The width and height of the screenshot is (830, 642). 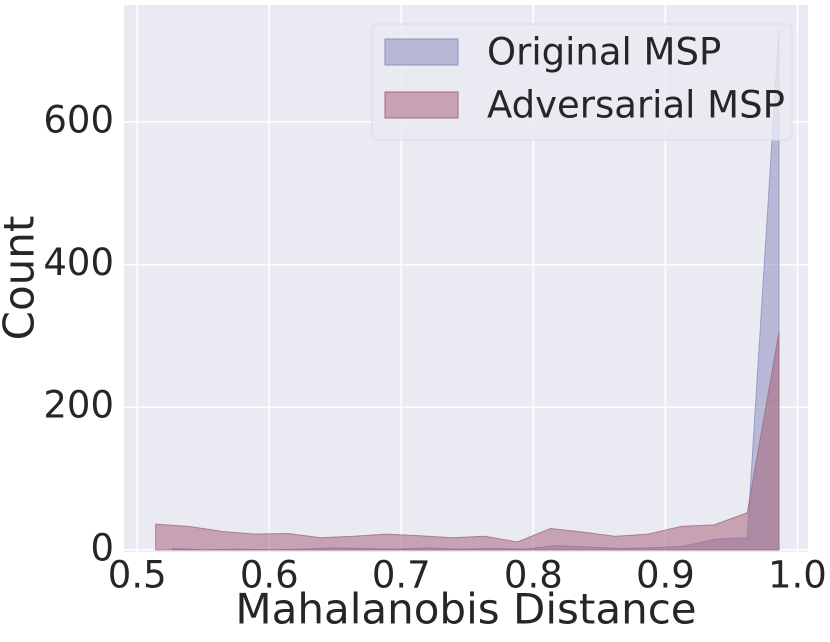 I want to click on legend-box, so click(x=582, y=82).